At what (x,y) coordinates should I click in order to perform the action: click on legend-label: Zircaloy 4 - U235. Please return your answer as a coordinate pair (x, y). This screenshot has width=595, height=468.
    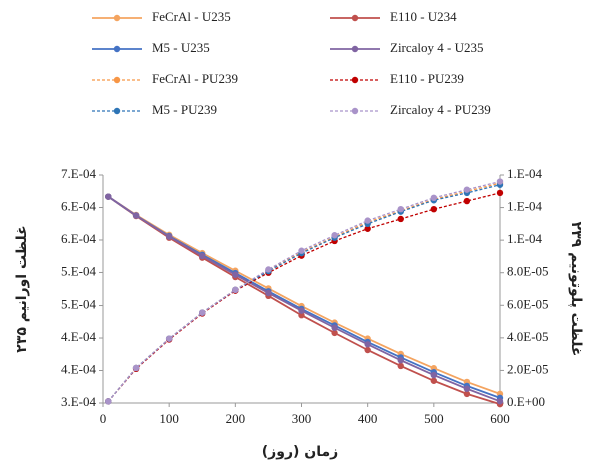
    Looking at the image, I should click on (437, 47).